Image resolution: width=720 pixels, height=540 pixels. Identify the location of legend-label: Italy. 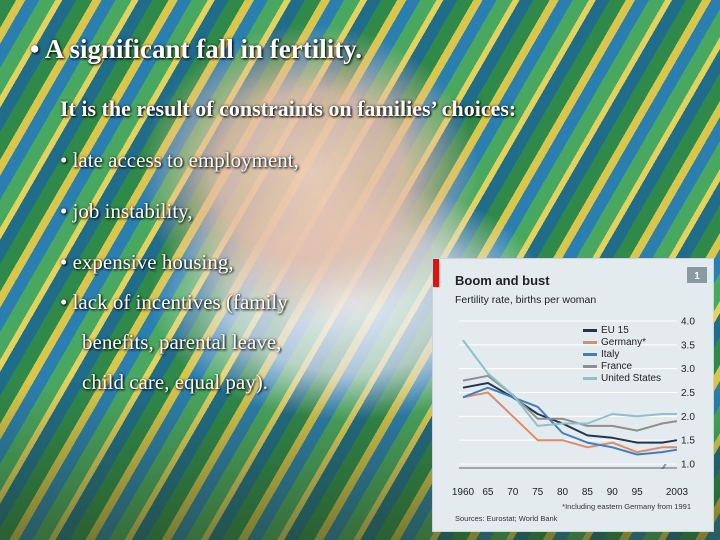
(610, 354).